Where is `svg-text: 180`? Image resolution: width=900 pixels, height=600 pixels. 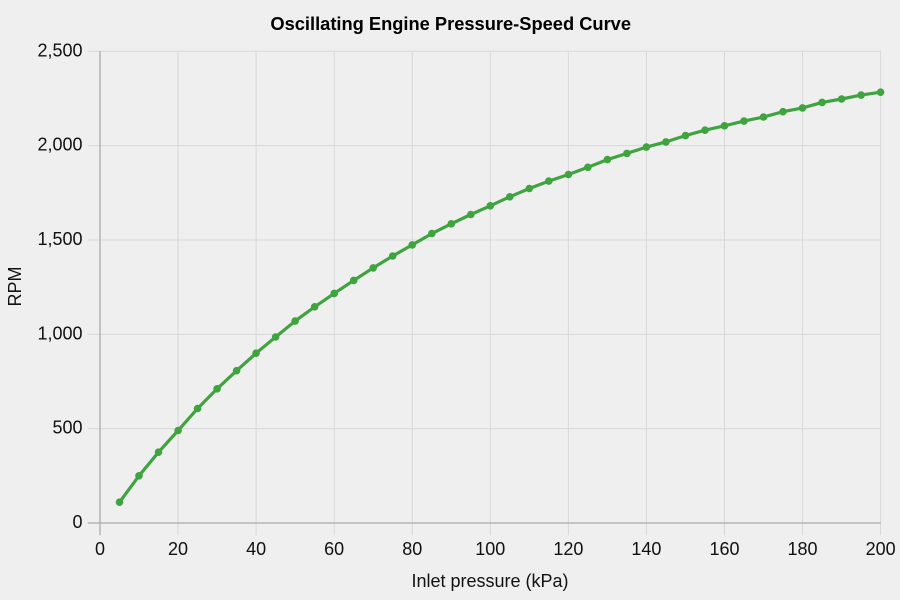 svg-text: 180 is located at coordinates (803, 549).